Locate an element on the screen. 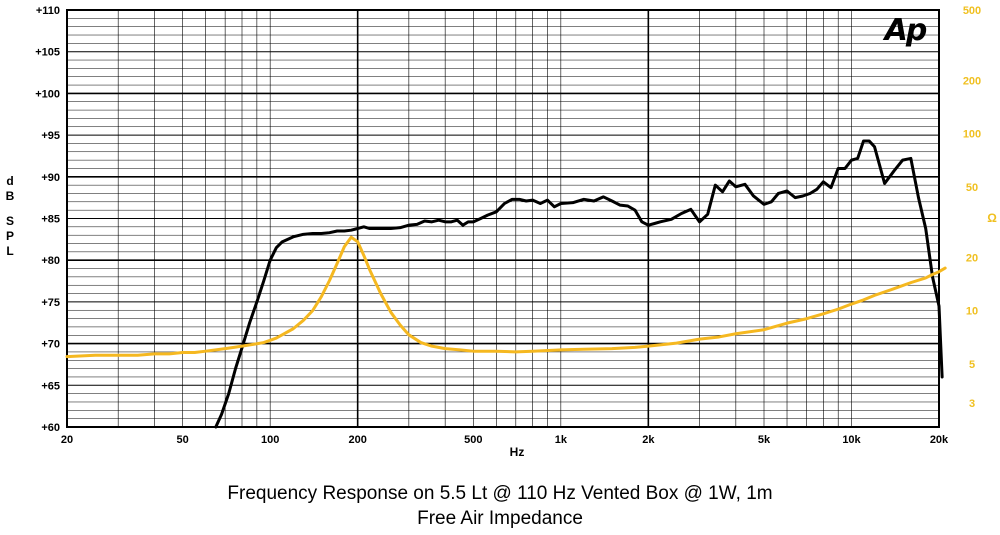 This screenshot has width=1000, height=535. svg-text: B is located at coordinates (10, 196).